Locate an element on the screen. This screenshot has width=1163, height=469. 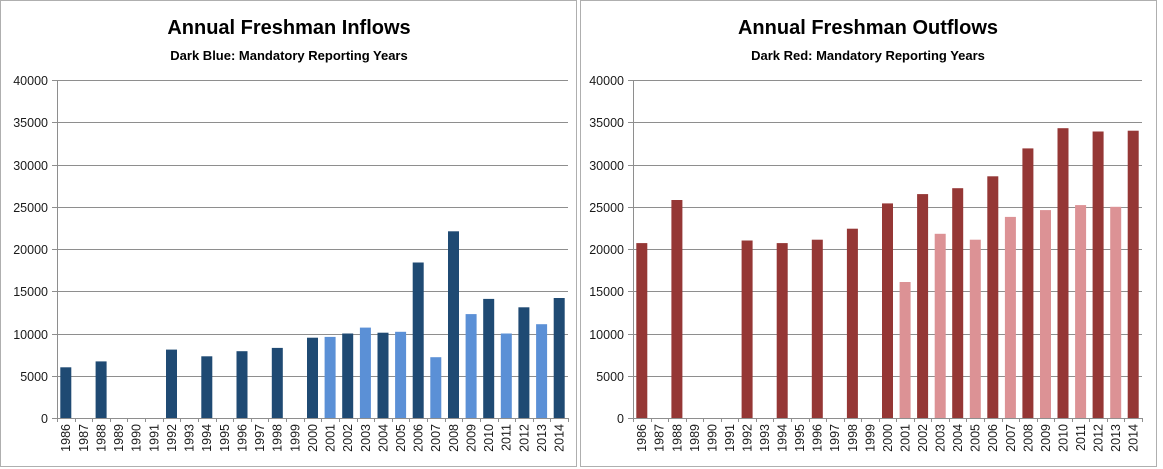
x-axis-label: 1998 is located at coordinates (278, 438).